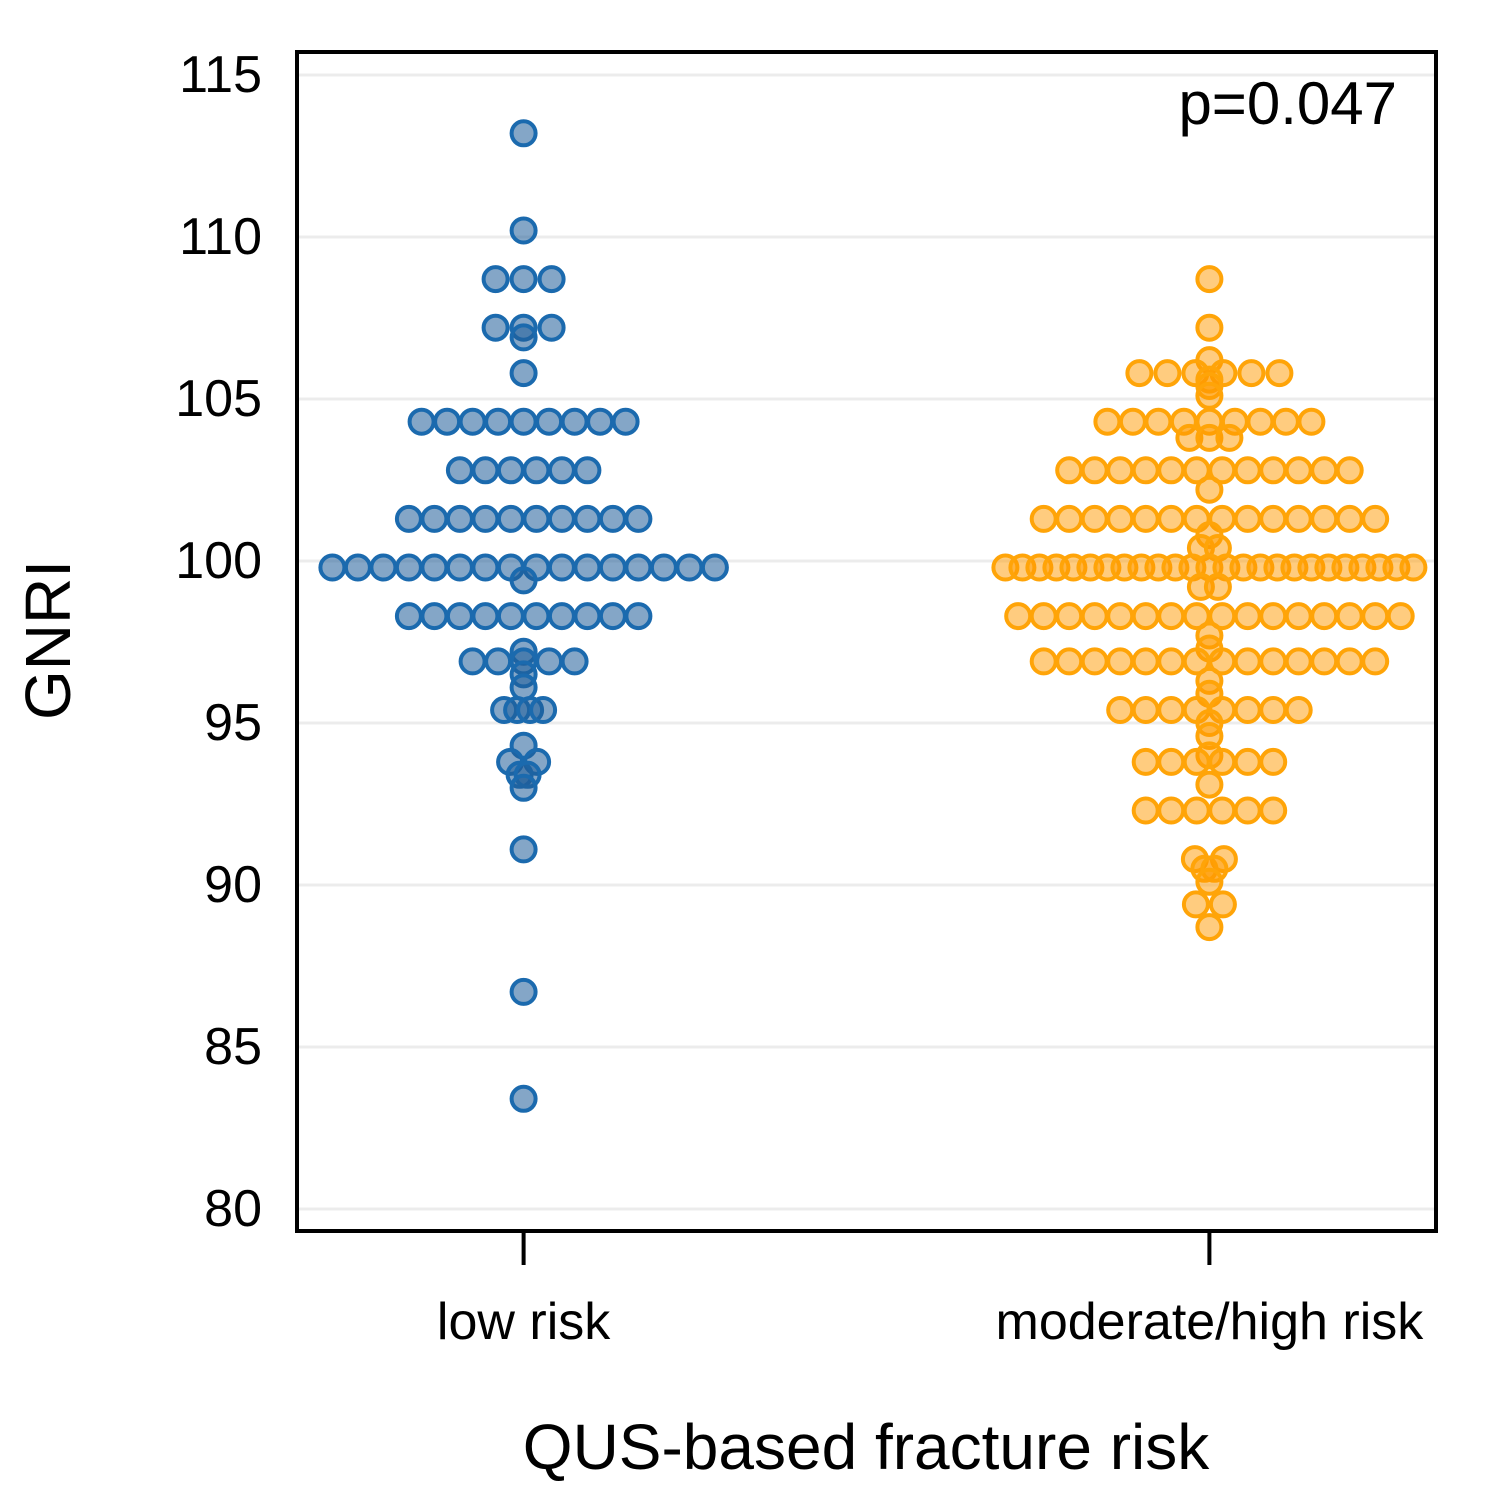 The width and height of the screenshot is (1497, 1502). I want to click on y-tick-label-110: 110, so click(220, 237).